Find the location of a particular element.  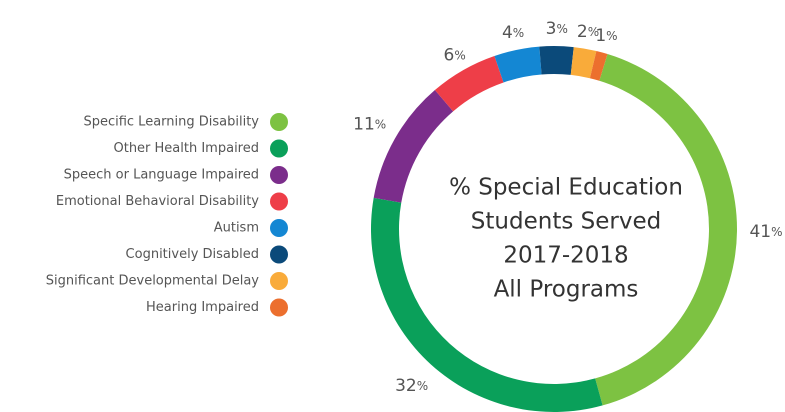

legend-label: Specific Learning Disability is located at coordinates (171, 122).